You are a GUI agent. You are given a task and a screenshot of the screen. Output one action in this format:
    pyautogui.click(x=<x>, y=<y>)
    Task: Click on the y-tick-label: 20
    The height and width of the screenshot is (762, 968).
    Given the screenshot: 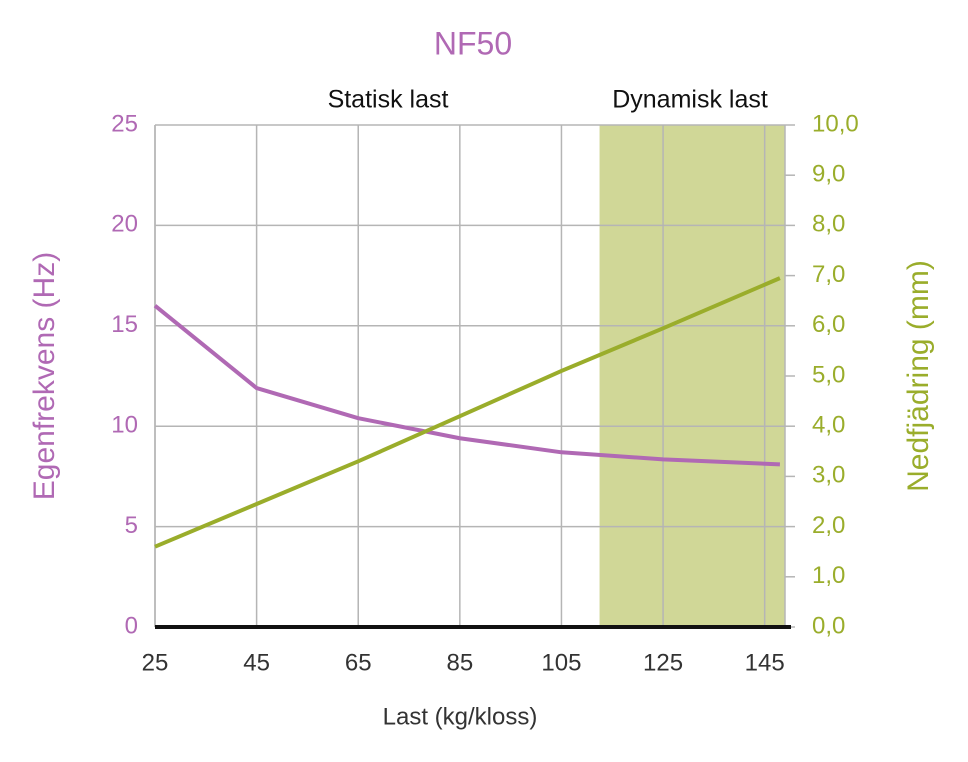 What is the action you would take?
    pyautogui.click(x=124, y=224)
    